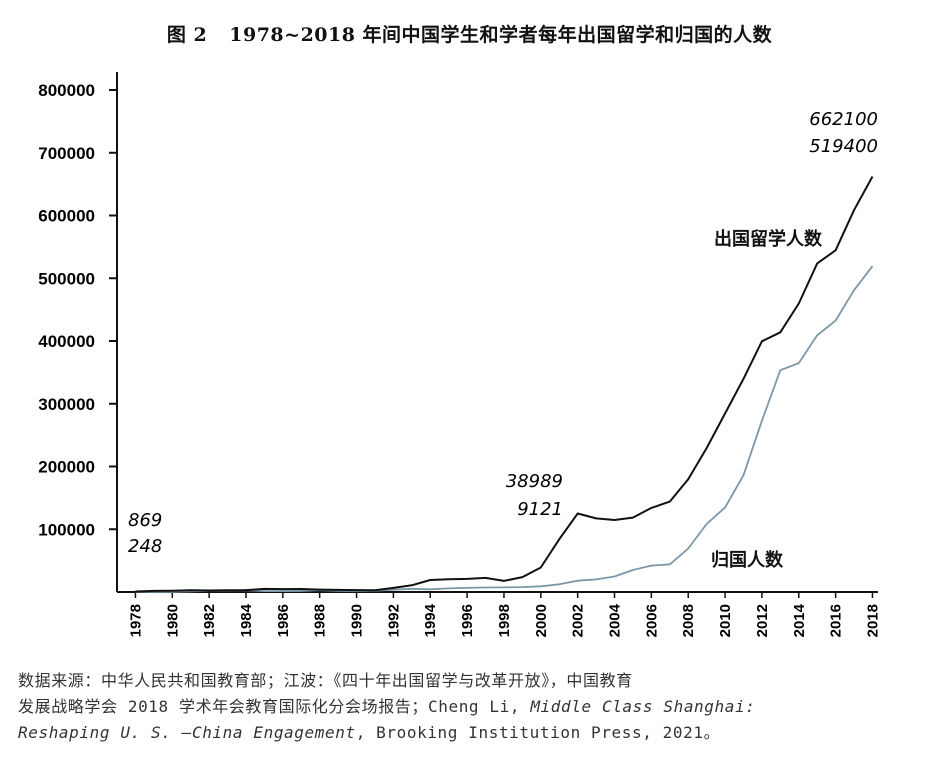 This screenshot has height=759, width=939. I want to click on x-tick-label: 2016, so click(836, 620).